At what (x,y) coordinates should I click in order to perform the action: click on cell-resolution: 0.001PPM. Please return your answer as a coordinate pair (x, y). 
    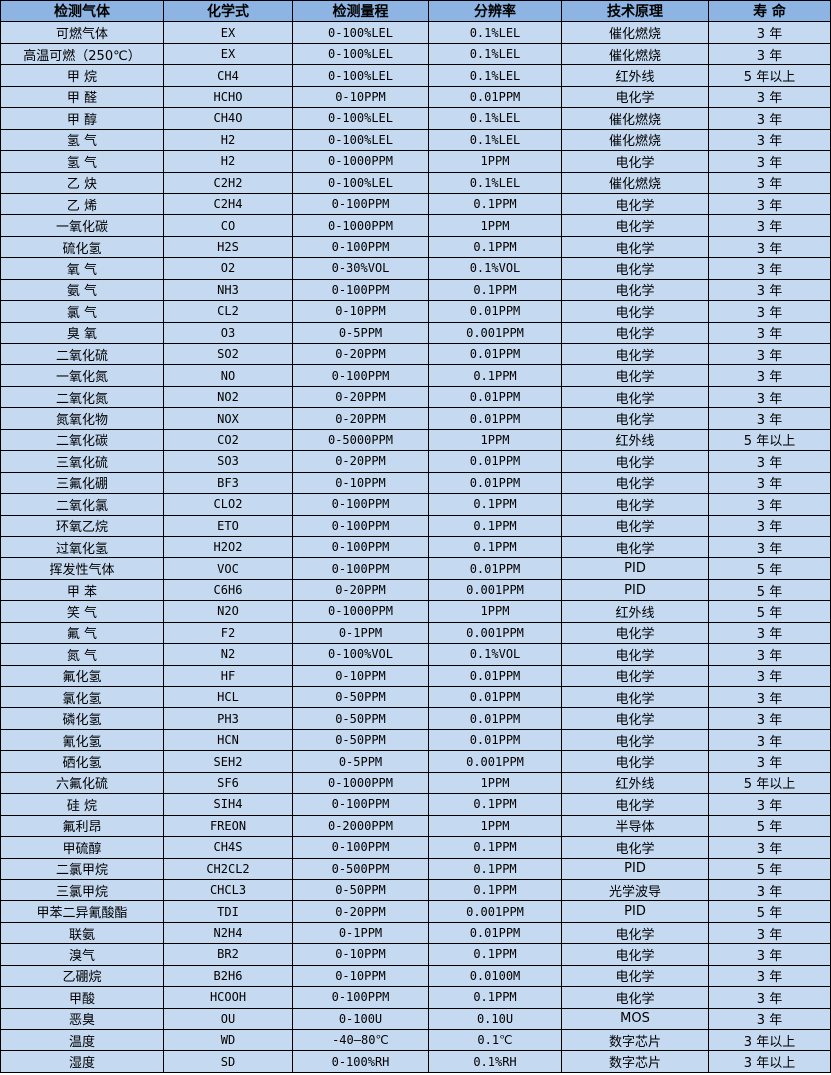
    Looking at the image, I should click on (495, 590).